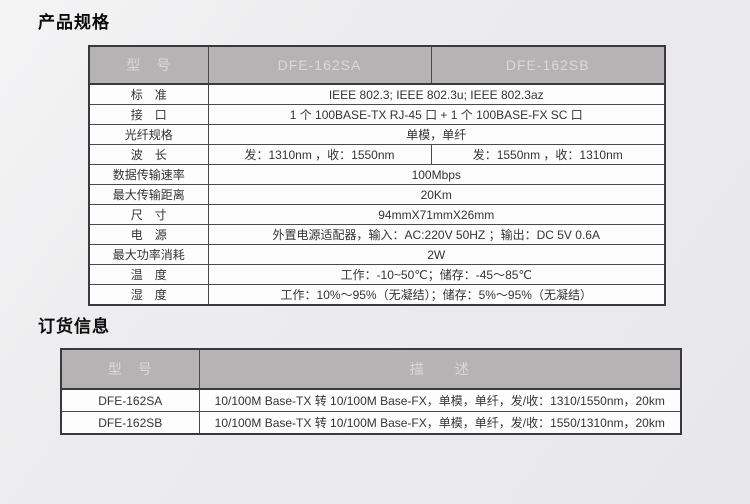 This screenshot has height=504, width=750. What do you see at coordinates (148, 65) in the screenshot?
I see `spec-header-model: 型 号` at bounding box center [148, 65].